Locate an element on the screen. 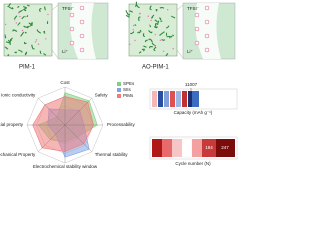  legend-swatch is located at coordinates (119, 96).